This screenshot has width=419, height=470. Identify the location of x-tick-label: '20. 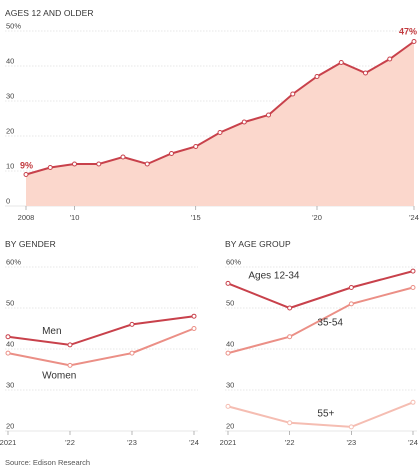
(317, 217).